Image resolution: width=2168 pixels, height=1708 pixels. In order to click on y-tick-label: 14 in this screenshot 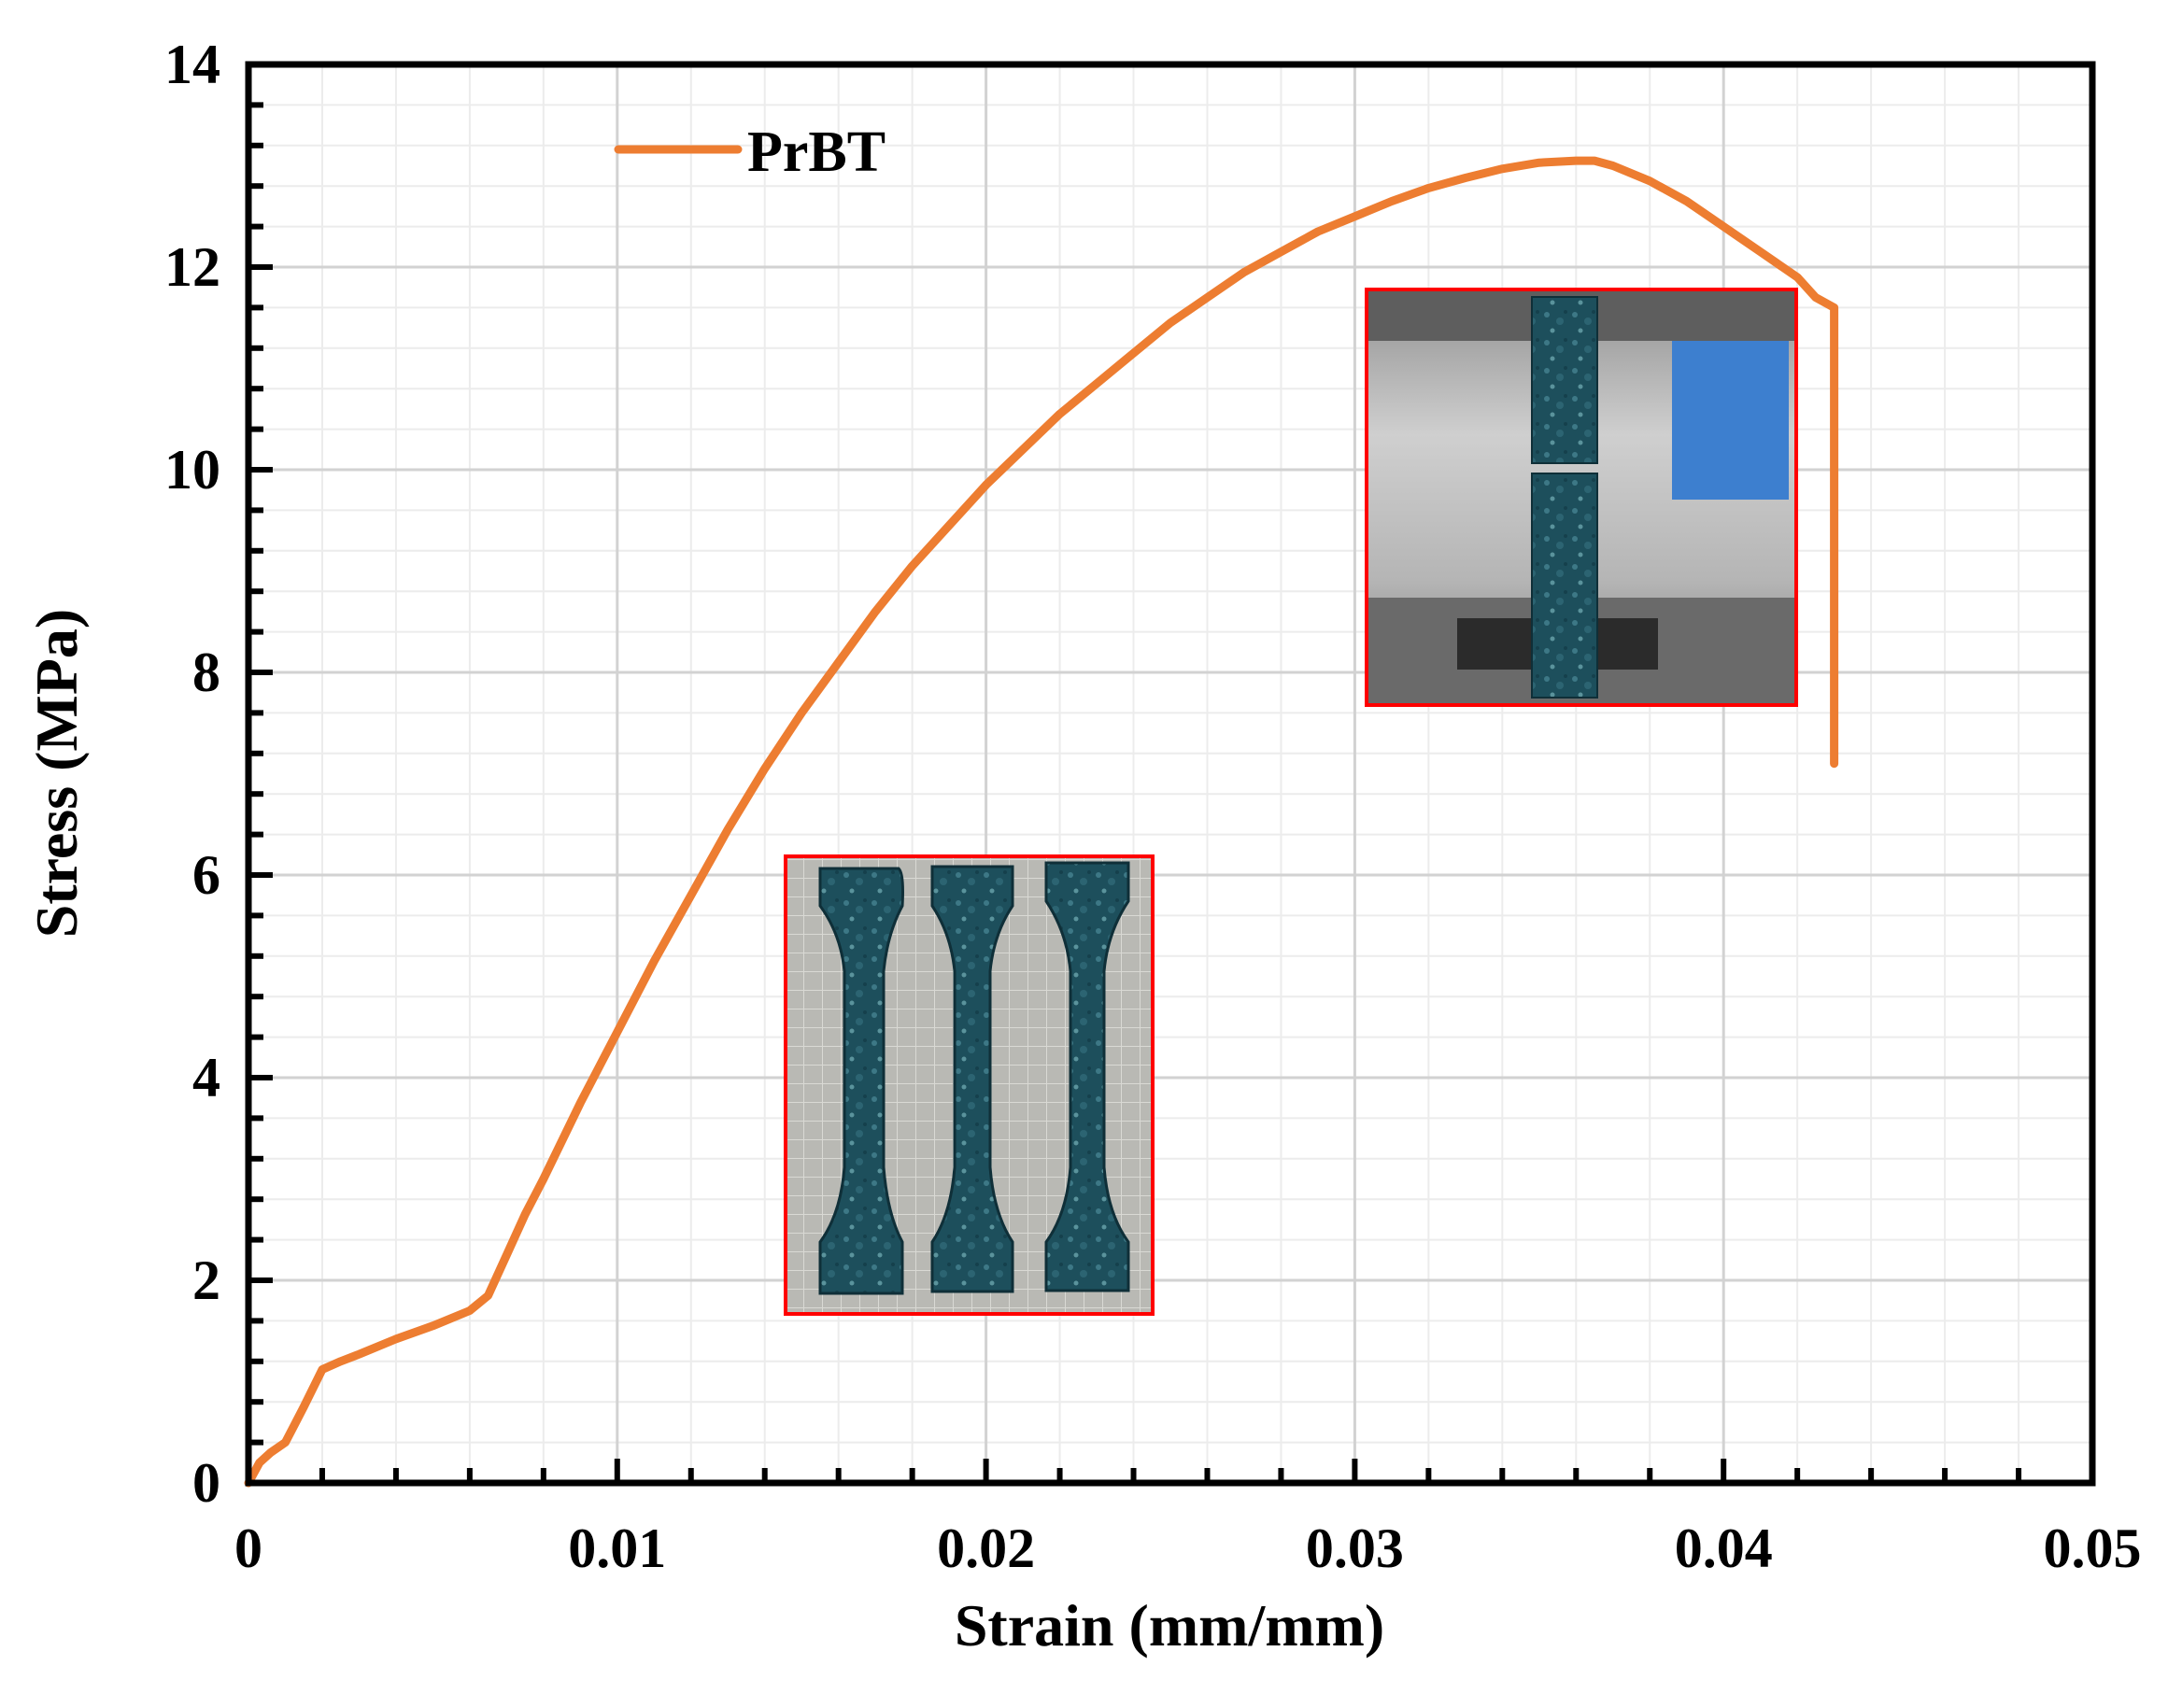, I will do `click(192, 64)`.